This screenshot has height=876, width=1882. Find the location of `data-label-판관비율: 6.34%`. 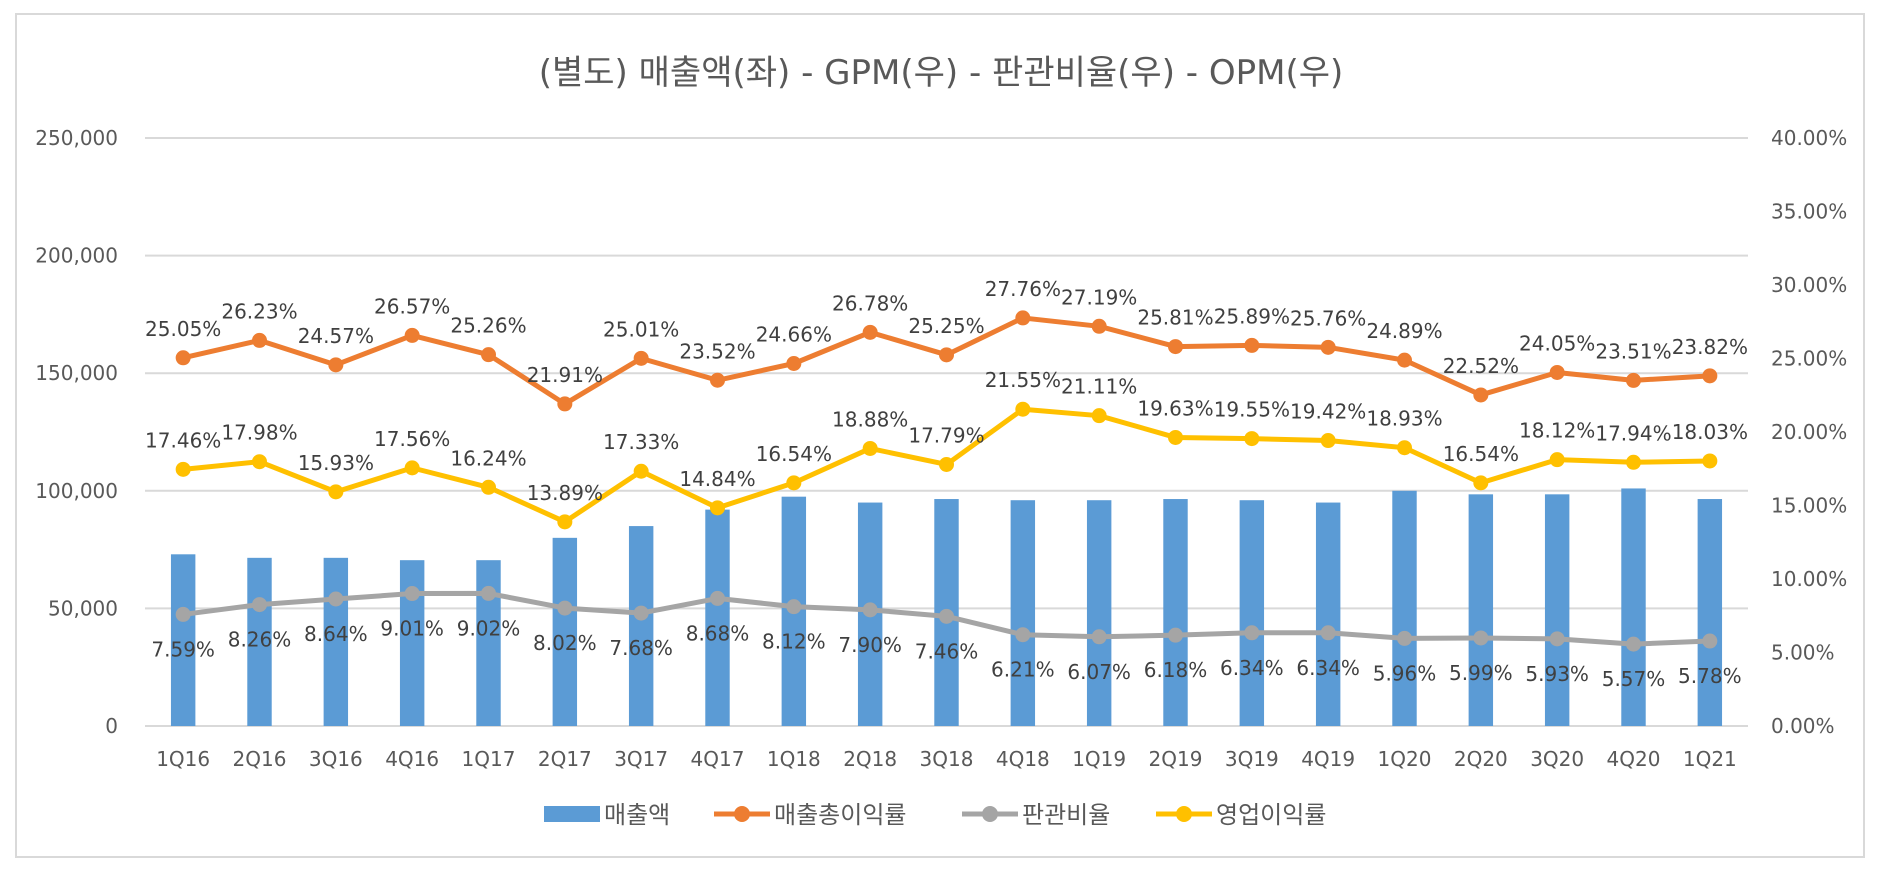

data-label-판관비율: 6.34% is located at coordinates (1252, 668).